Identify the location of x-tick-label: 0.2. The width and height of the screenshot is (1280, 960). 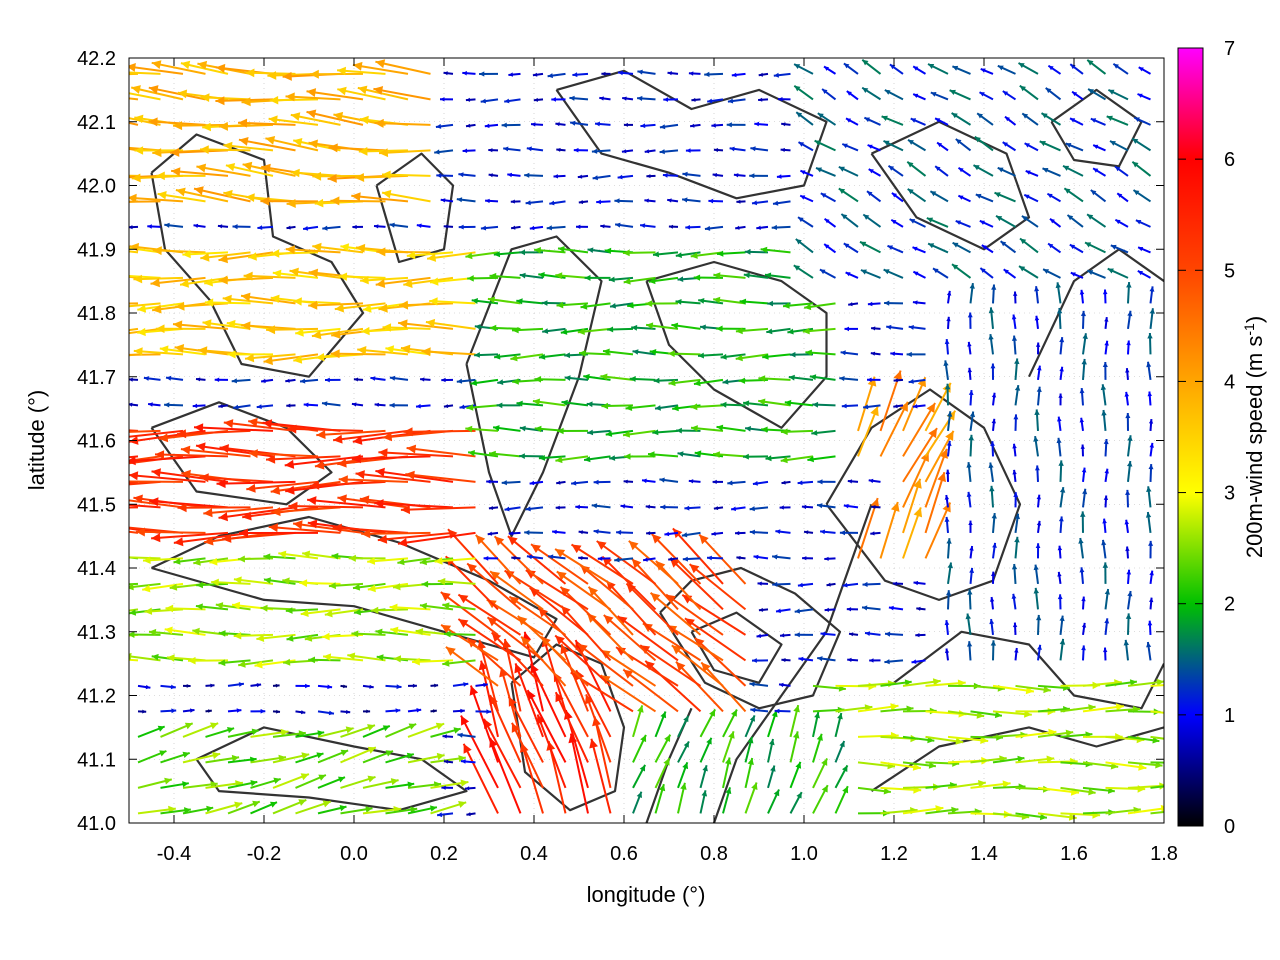
(444, 854).